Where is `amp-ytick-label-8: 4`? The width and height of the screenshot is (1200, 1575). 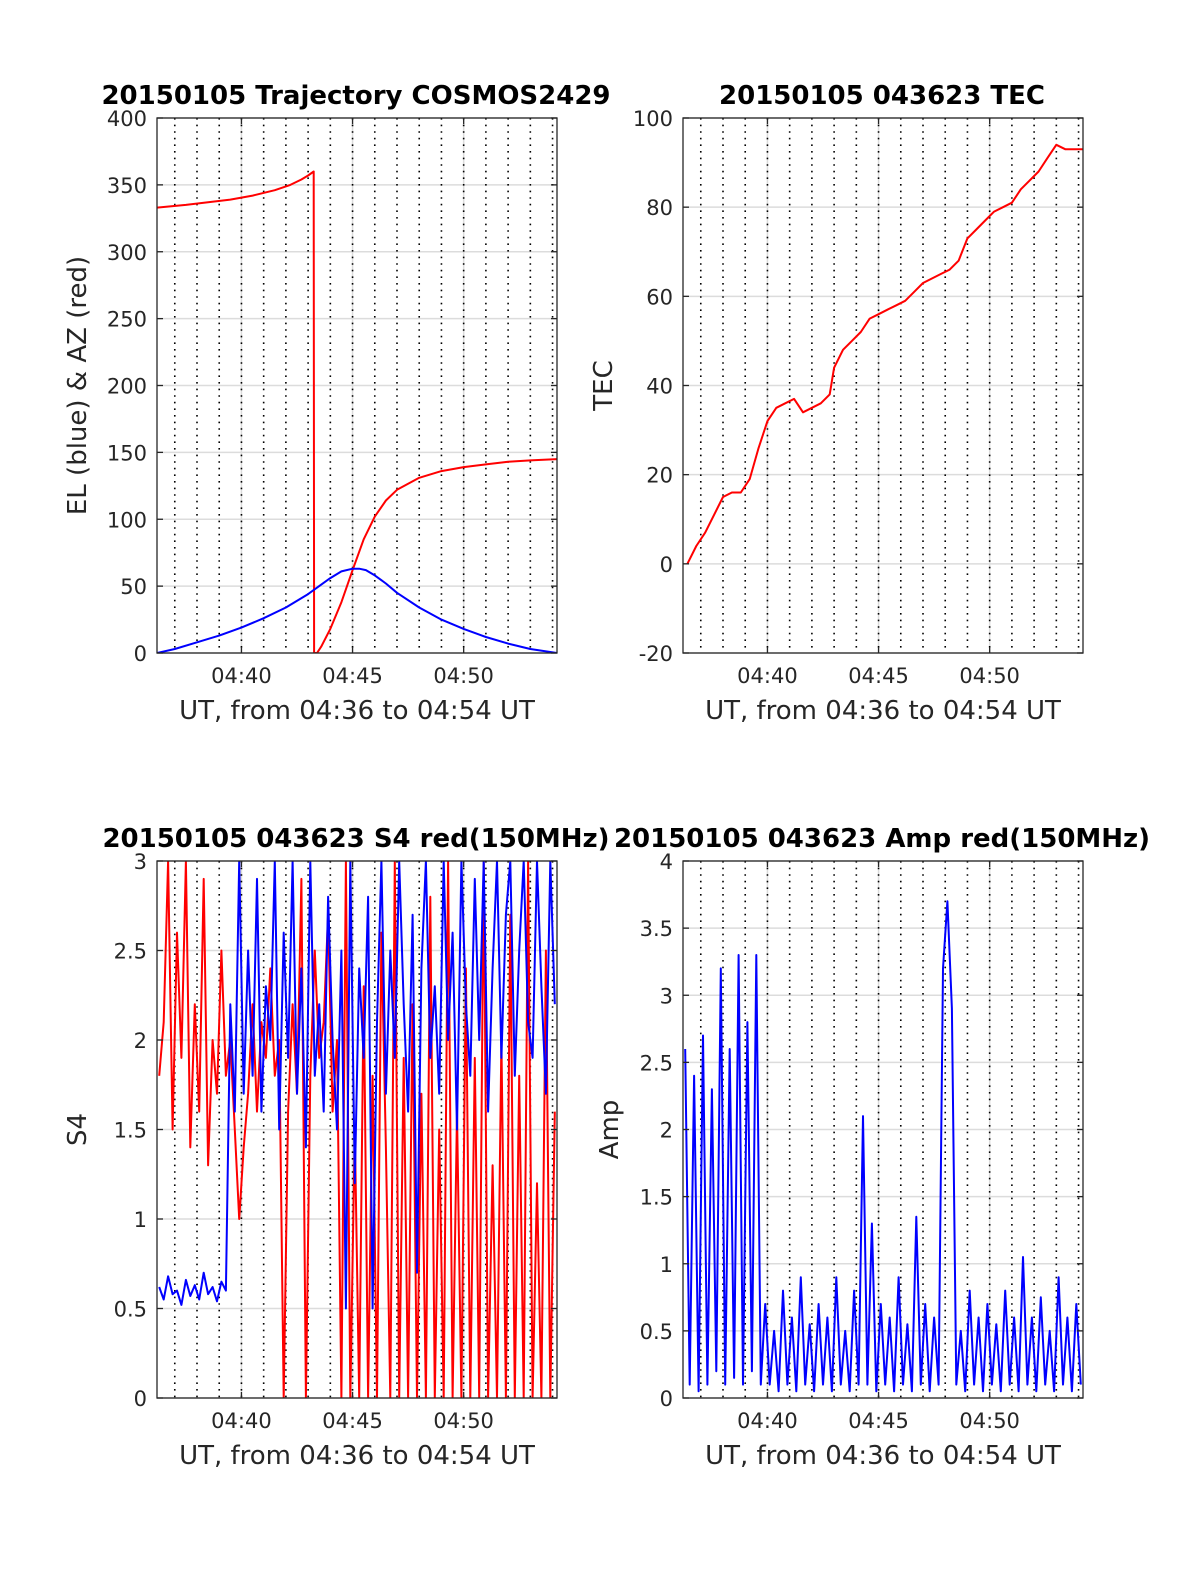 amp-ytick-label-8: 4 is located at coordinates (666, 862).